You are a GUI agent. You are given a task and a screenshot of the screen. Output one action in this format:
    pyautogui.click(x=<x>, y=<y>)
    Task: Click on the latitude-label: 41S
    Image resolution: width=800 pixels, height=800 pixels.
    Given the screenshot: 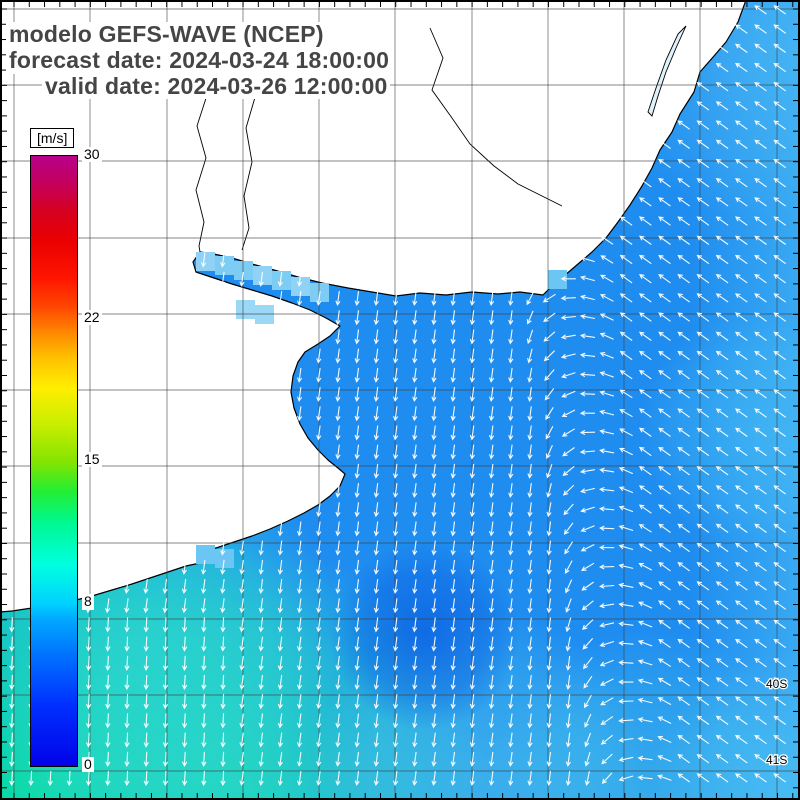 What is the action you would take?
    pyautogui.click(x=776, y=760)
    